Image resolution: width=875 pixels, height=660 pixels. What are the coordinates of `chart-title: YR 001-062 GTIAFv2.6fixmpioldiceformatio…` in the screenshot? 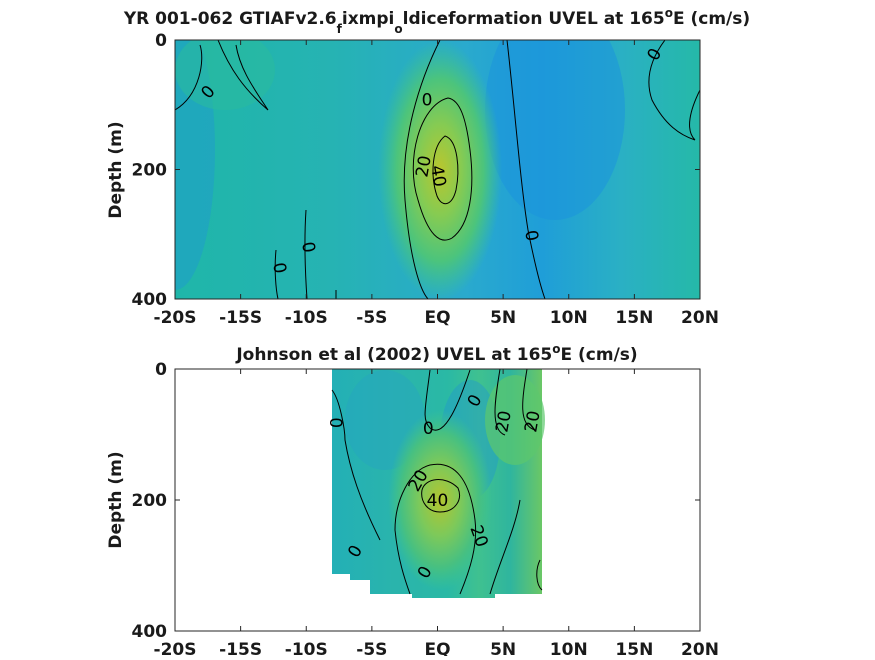 It's located at (436, 21).